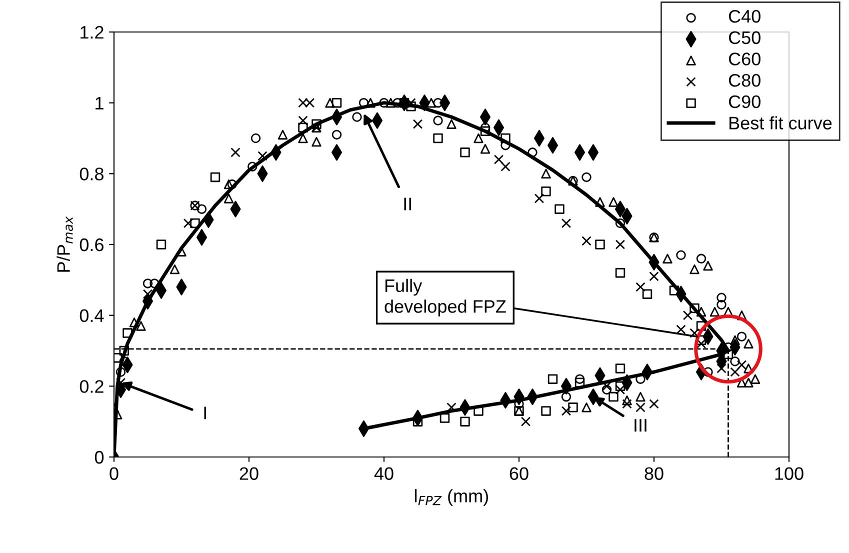  I want to click on legend-label: C40, so click(744, 16).